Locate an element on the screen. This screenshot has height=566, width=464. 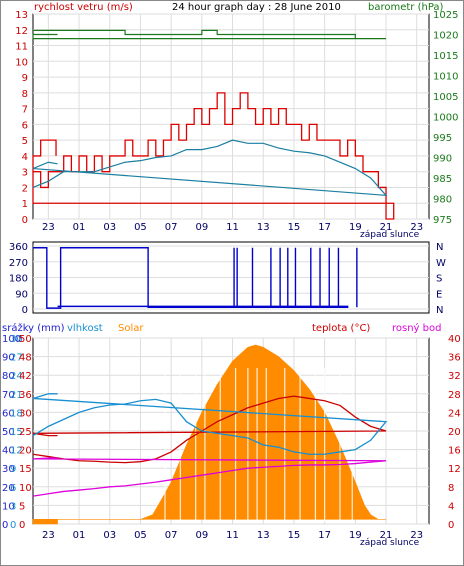
panel-3-temp-ticks: 0 4 8 12 16 20 24 28 32 36 40 is located at coordinates (454, 432).